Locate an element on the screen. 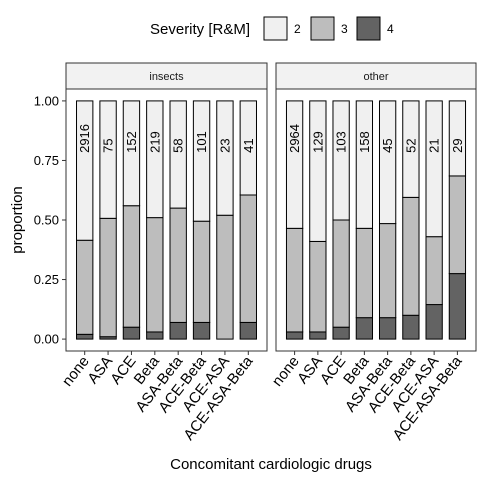 This screenshot has height=480, width=485. bar-count-label: 101 is located at coordinates (201, 142).